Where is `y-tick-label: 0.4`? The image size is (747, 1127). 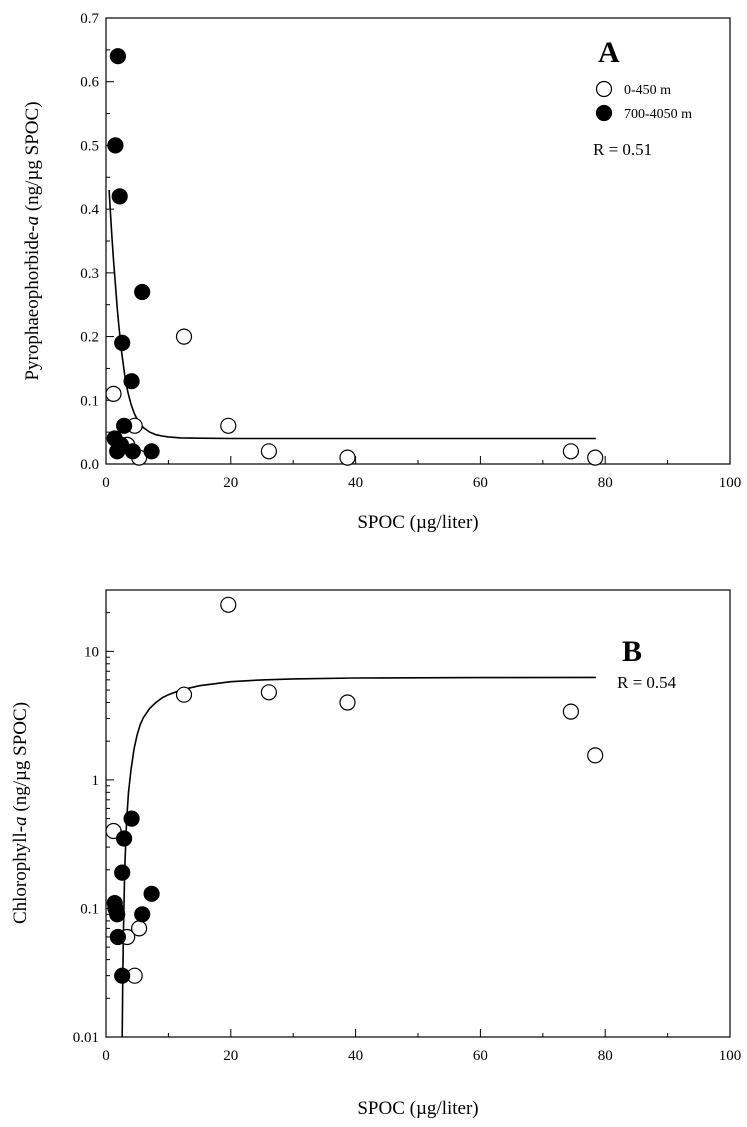 y-tick-label: 0.4 is located at coordinates (89, 210).